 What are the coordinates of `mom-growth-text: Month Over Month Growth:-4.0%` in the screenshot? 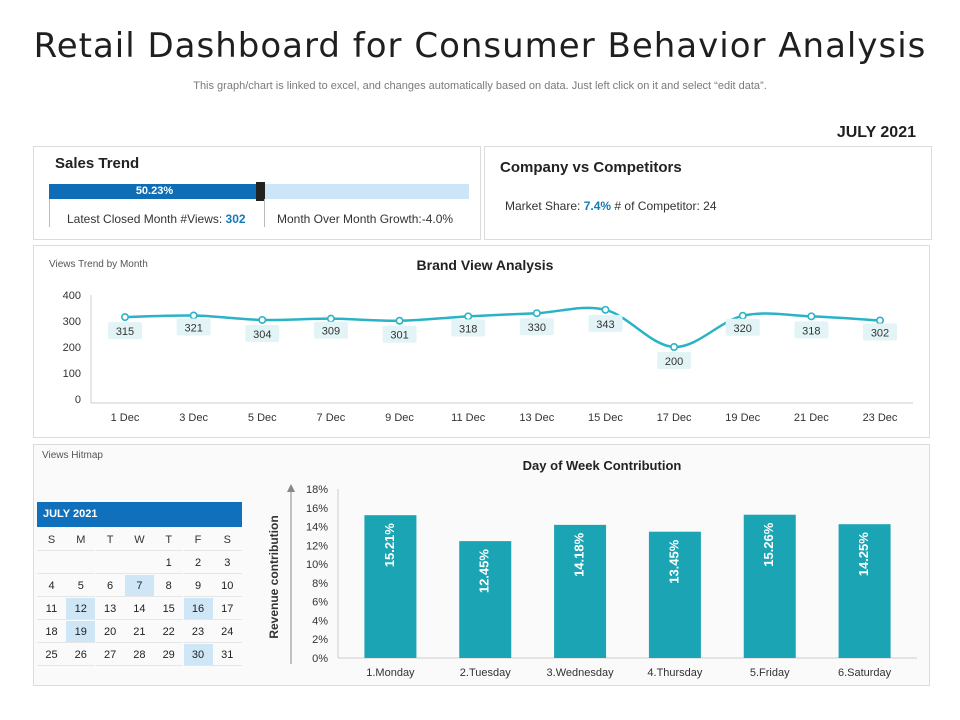 It's located at (365, 219).